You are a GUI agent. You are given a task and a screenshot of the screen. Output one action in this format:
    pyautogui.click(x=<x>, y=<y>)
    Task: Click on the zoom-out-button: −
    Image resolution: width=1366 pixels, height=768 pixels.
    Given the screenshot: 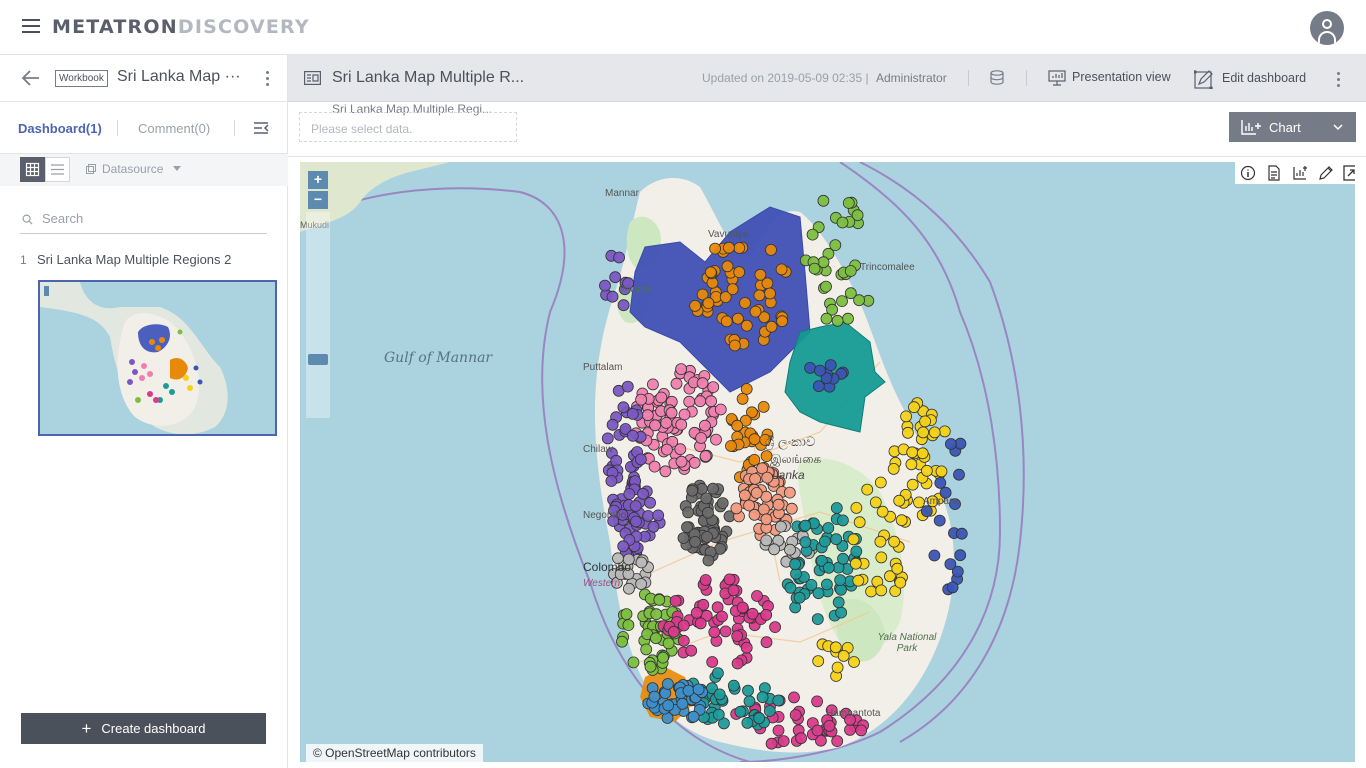 What is the action you would take?
    pyautogui.click(x=318, y=200)
    